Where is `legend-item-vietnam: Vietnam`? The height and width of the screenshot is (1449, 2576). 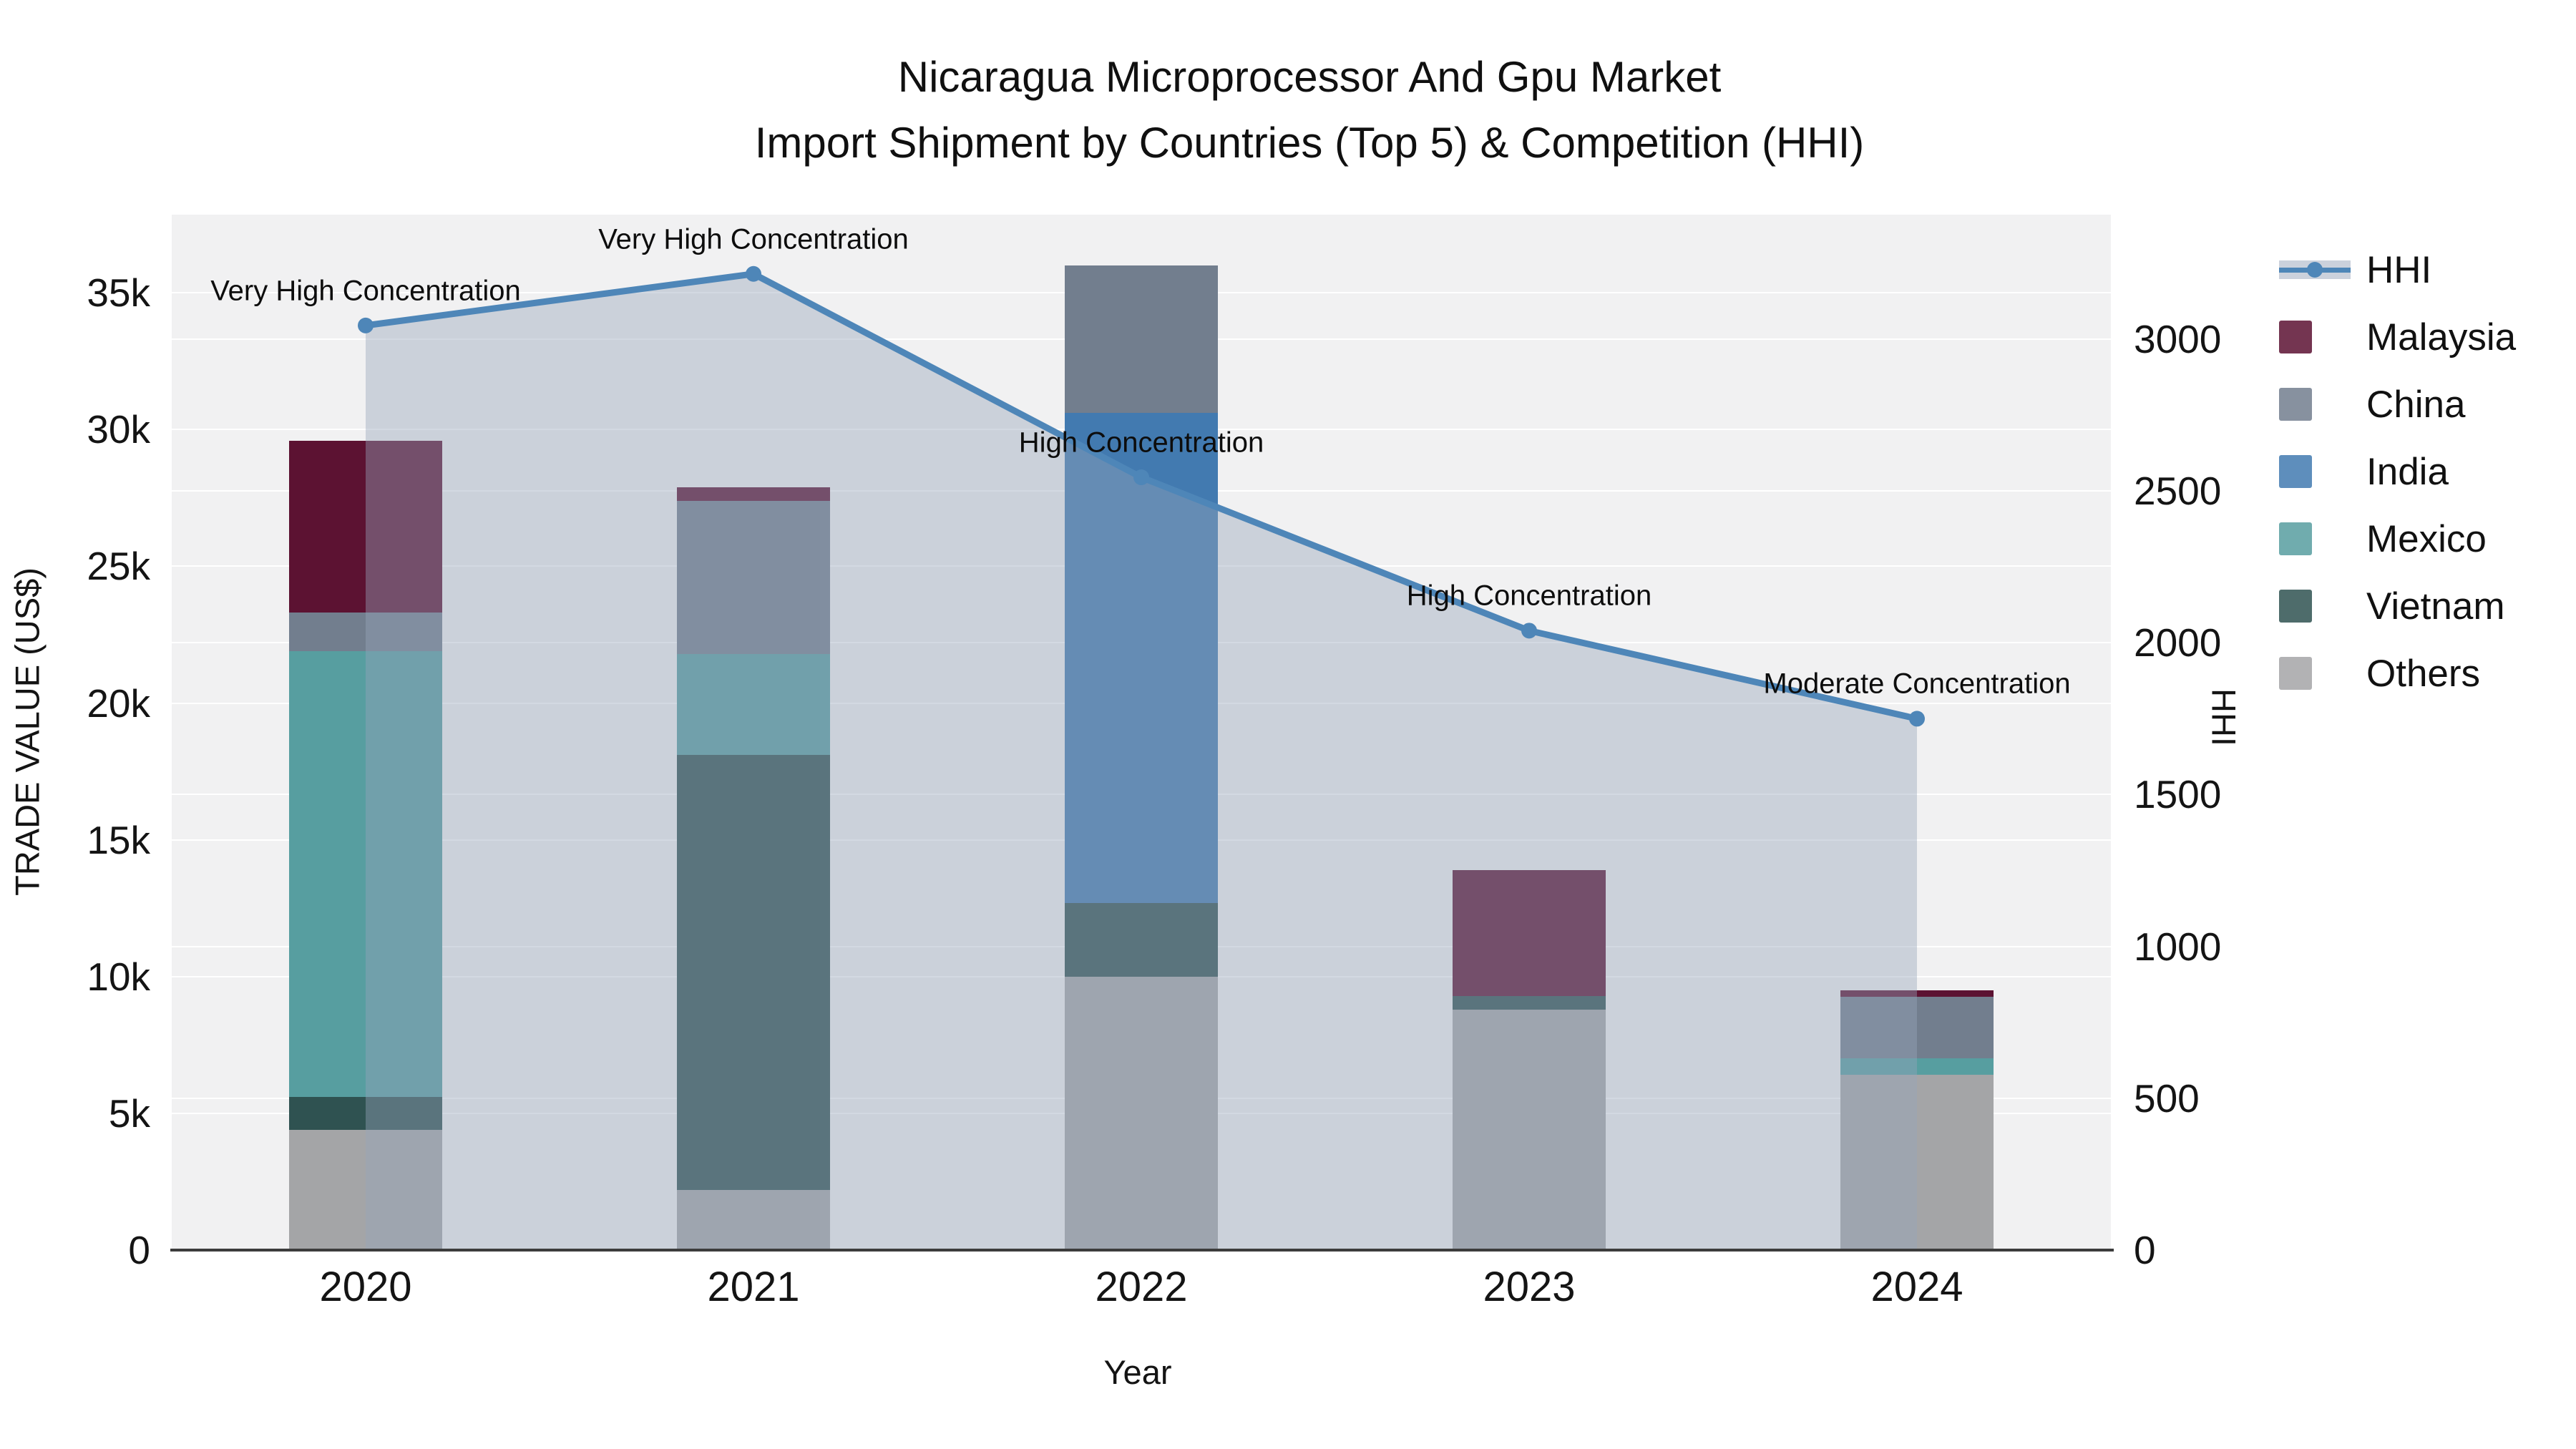
legend-item-vietnam: Vietnam is located at coordinates (2397, 606).